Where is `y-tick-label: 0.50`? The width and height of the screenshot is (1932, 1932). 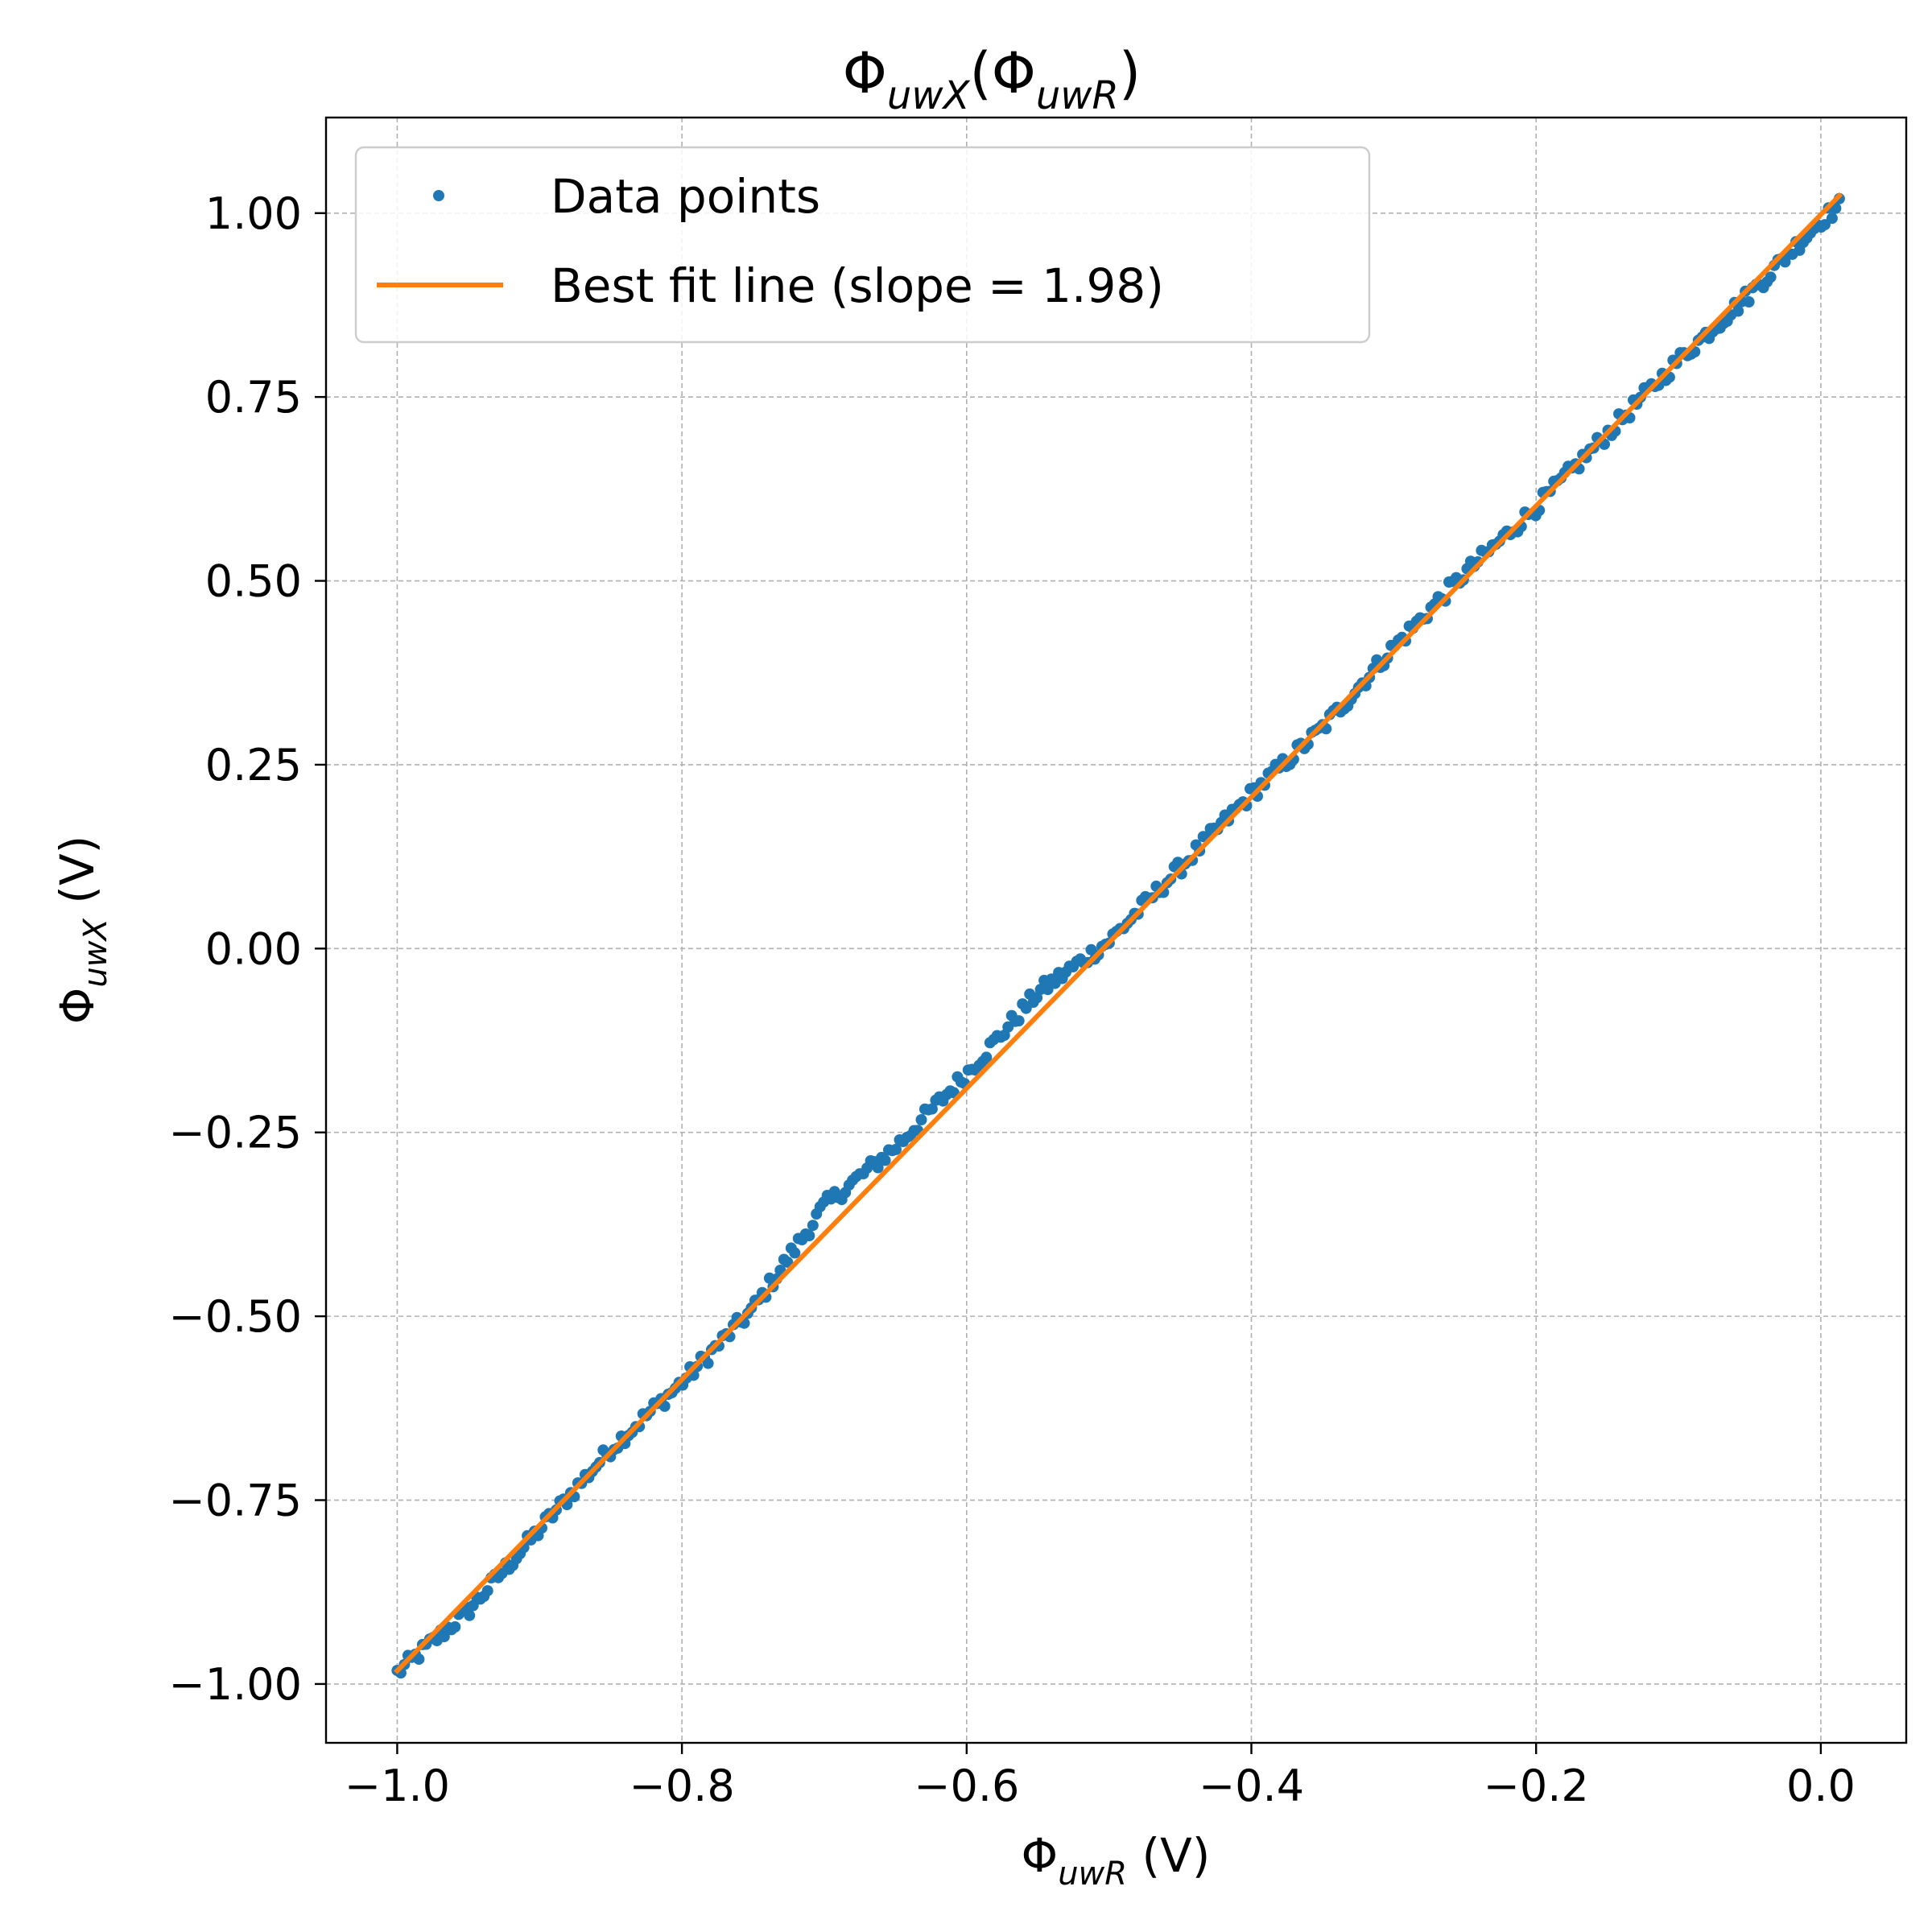 y-tick-label: 0.50 is located at coordinates (253, 581).